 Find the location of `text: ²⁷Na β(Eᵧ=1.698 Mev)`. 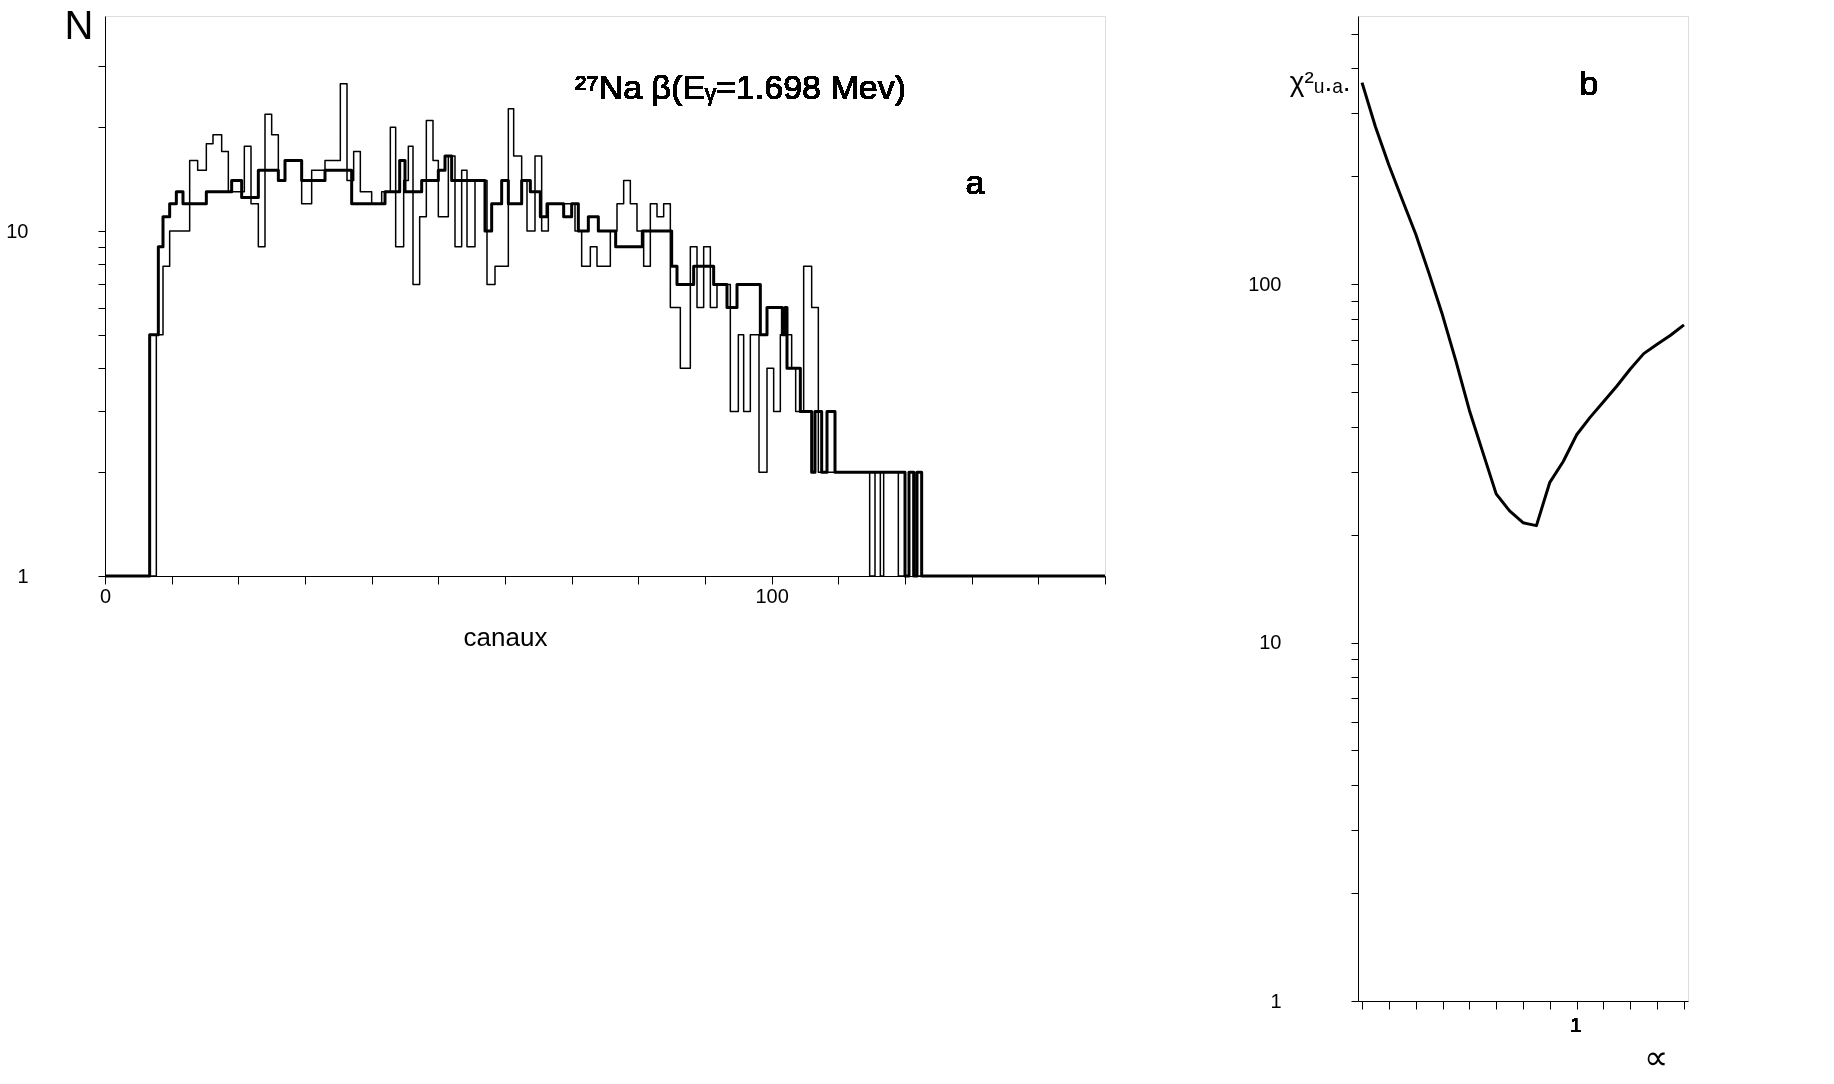

text: ²⁷Na β(Eᵧ=1.698 Mev) is located at coordinates (740, 86).